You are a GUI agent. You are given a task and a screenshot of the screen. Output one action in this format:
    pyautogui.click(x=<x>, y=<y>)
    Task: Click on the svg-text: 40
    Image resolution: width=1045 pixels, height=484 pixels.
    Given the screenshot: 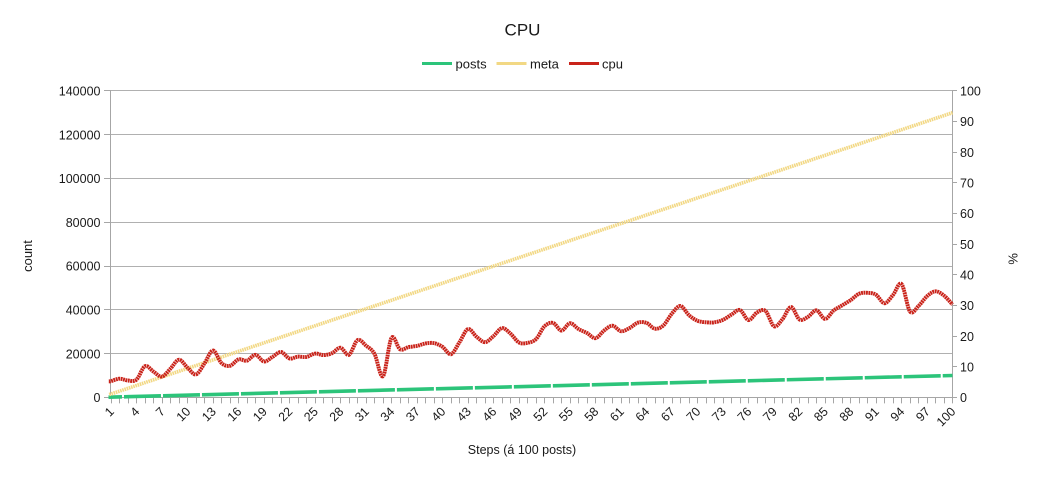 What is the action you would take?
    pyautogui.click(x=967, y=276)
    